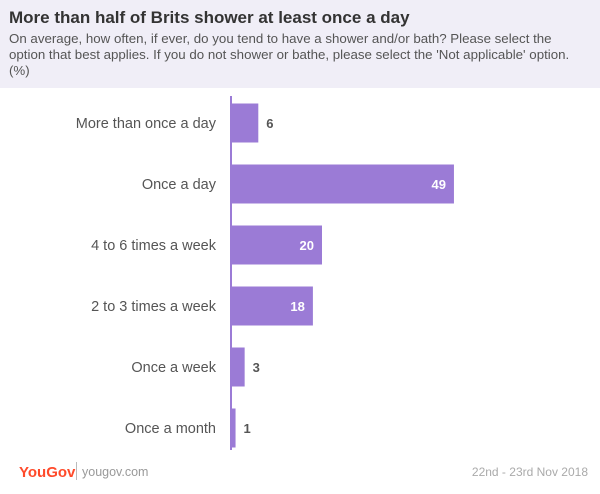  Describe the element at coordinates (269, 123) in the screenshot. I see `bar-value-label: 6` at that location.